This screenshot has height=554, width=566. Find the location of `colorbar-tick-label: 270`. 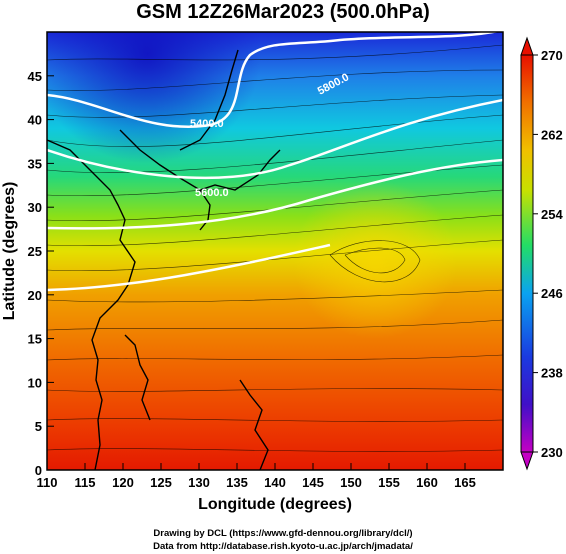

colorbar-tick-label: 270 is located at coordinates (552, 55).